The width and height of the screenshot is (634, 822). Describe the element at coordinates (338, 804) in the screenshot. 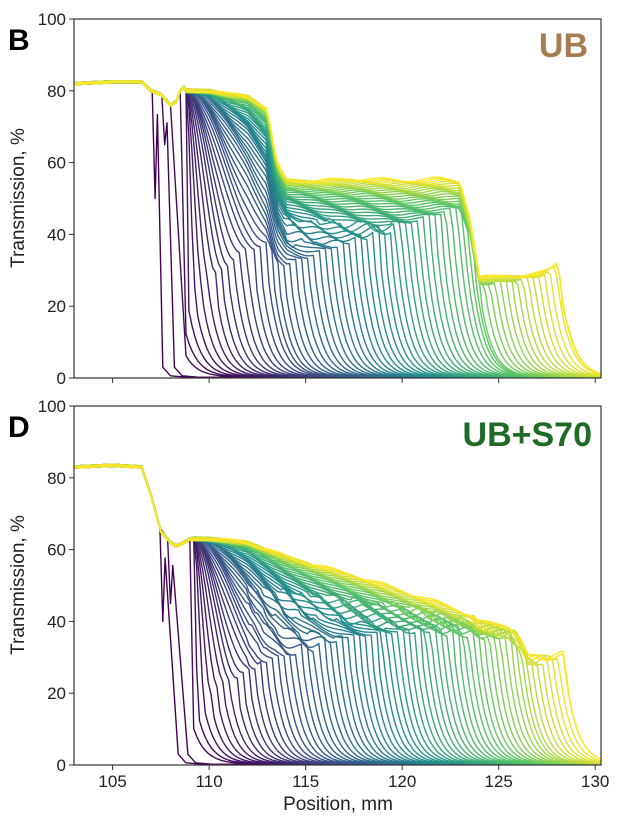

I see `x-axis-title: Position, mm` at that location.